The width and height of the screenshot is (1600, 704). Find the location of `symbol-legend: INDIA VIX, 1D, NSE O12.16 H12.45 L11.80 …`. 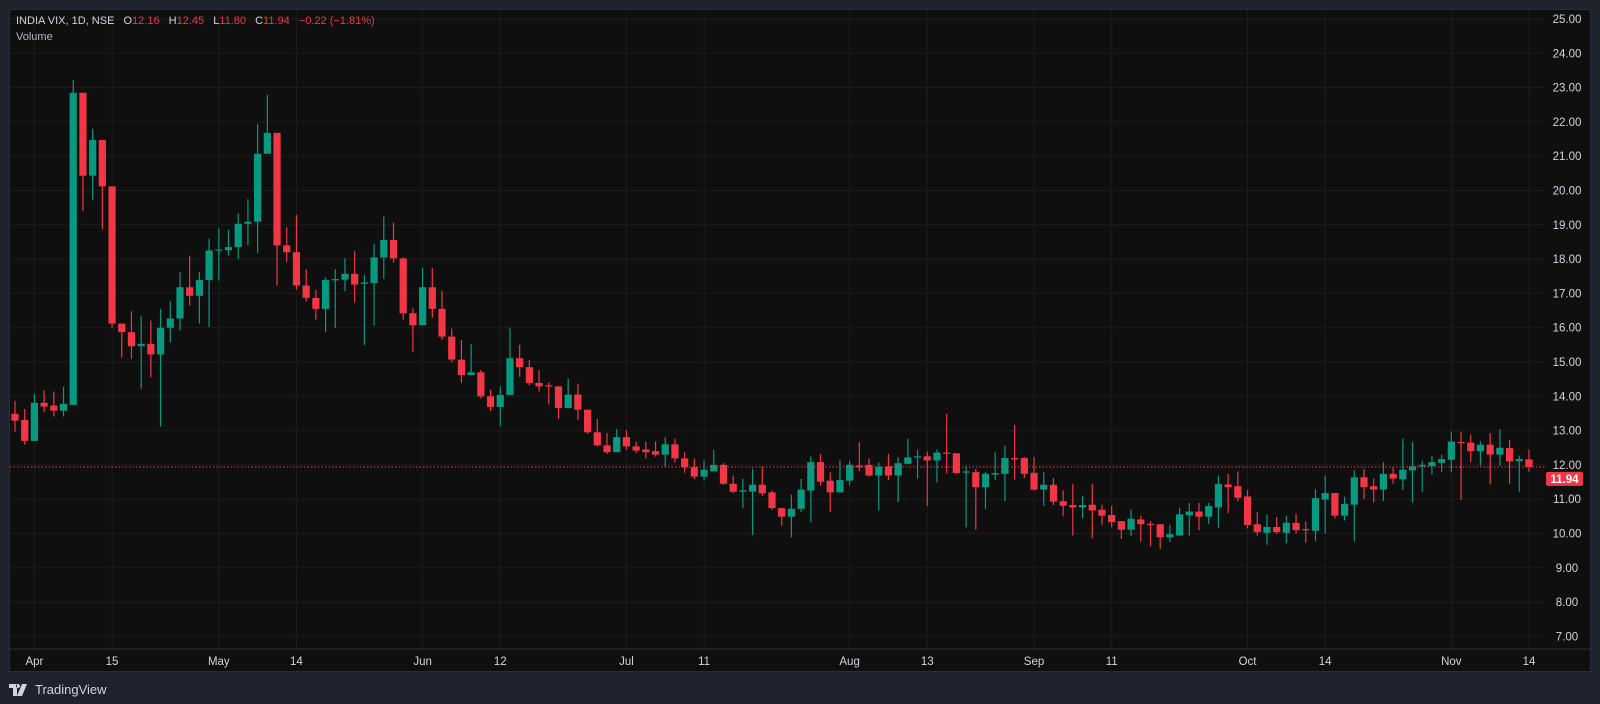

symbol-legend: INDIA VIX, 1D, NSE O12.16 H12.45 L11.80 … is located at coordinates (195, 21).